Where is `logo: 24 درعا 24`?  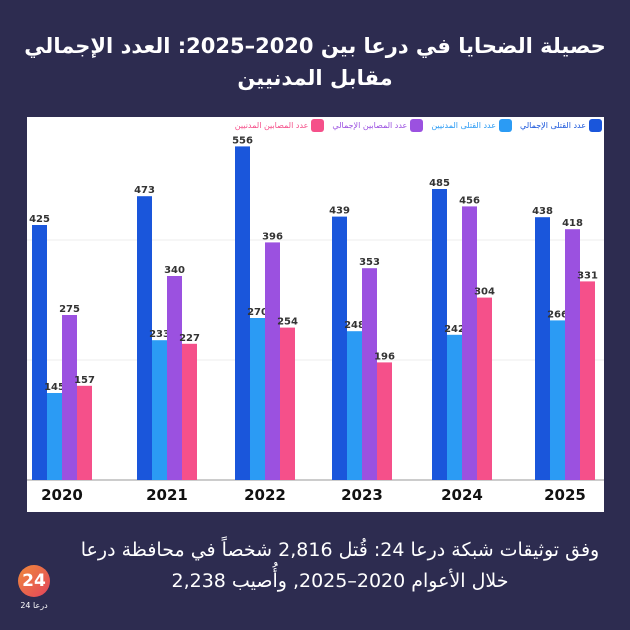 logo: 24 درعا 24 is located at coordinates (34, 587).